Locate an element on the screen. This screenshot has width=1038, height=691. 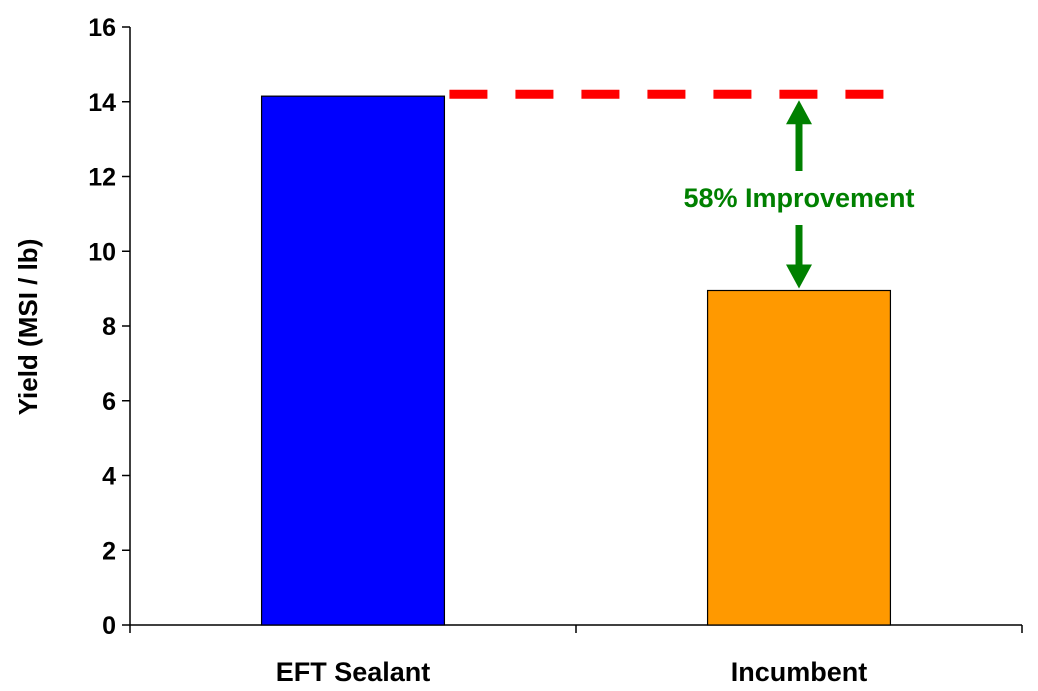
y-tick-label: 4 is located at coordinates (109, 477).